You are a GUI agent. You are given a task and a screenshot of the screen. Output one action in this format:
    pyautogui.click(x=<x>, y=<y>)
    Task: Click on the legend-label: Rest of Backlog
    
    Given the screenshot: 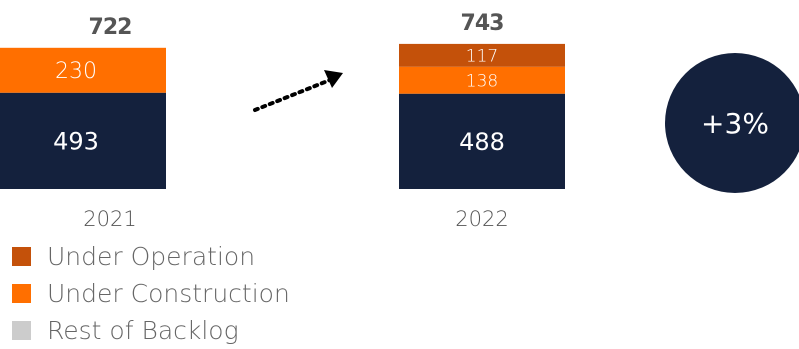 What is the action you would take?
    pyautogui.click(x=143, y=330)
    